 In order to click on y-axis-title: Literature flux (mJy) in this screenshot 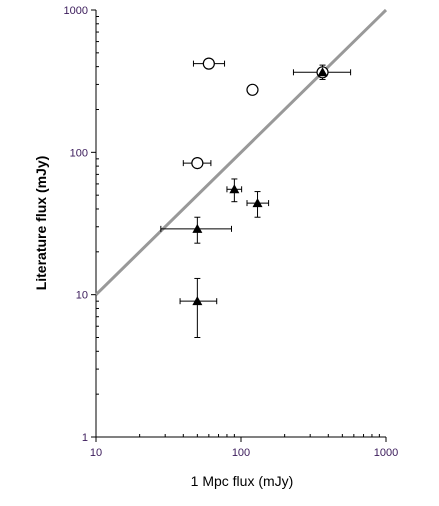, I will do `click(41, 223)`.